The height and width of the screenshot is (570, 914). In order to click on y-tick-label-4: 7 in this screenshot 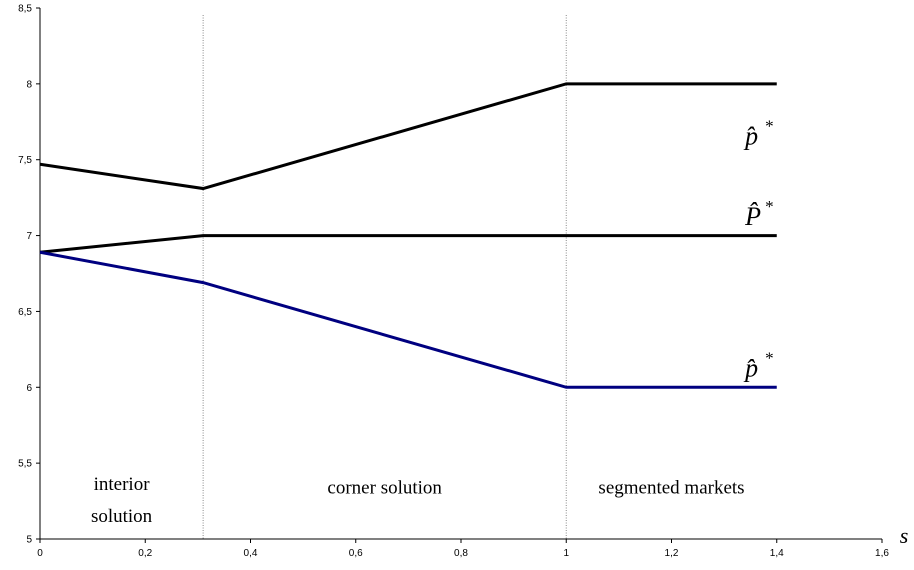, I will do `click(29, 236)`.